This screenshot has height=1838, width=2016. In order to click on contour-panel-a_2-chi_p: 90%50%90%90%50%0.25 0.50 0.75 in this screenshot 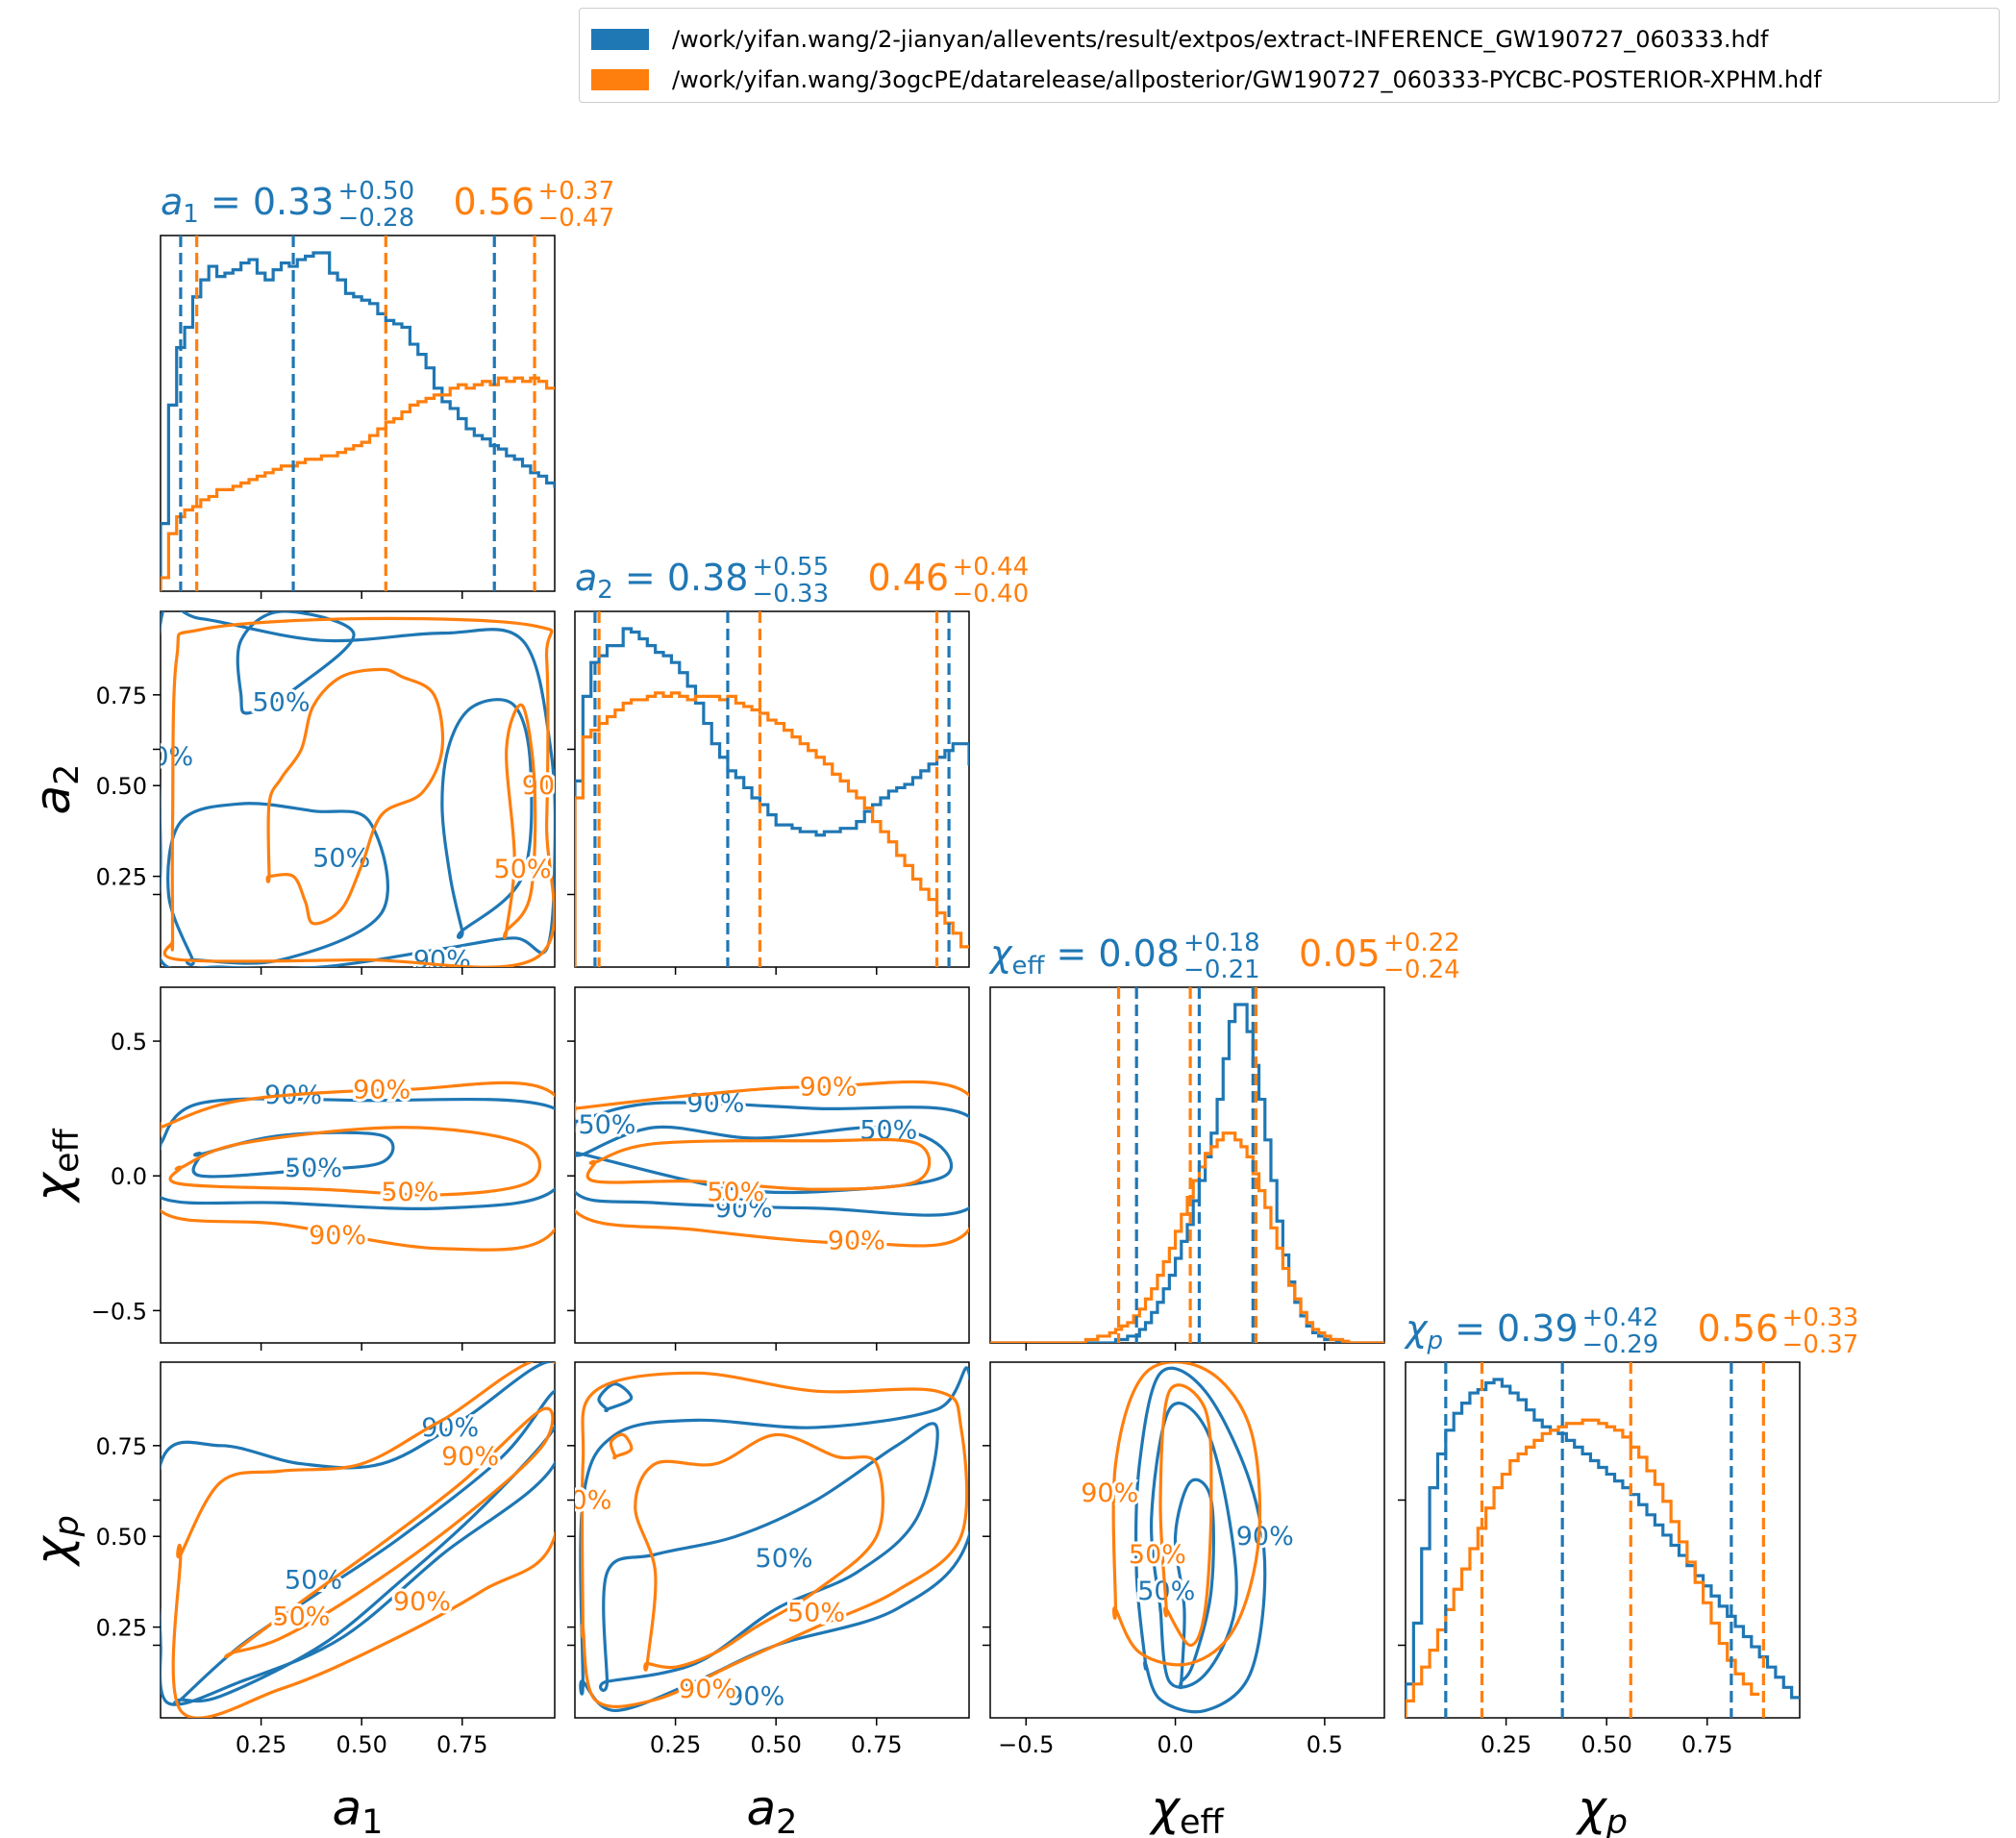, I will do `click(768, 1559)`.